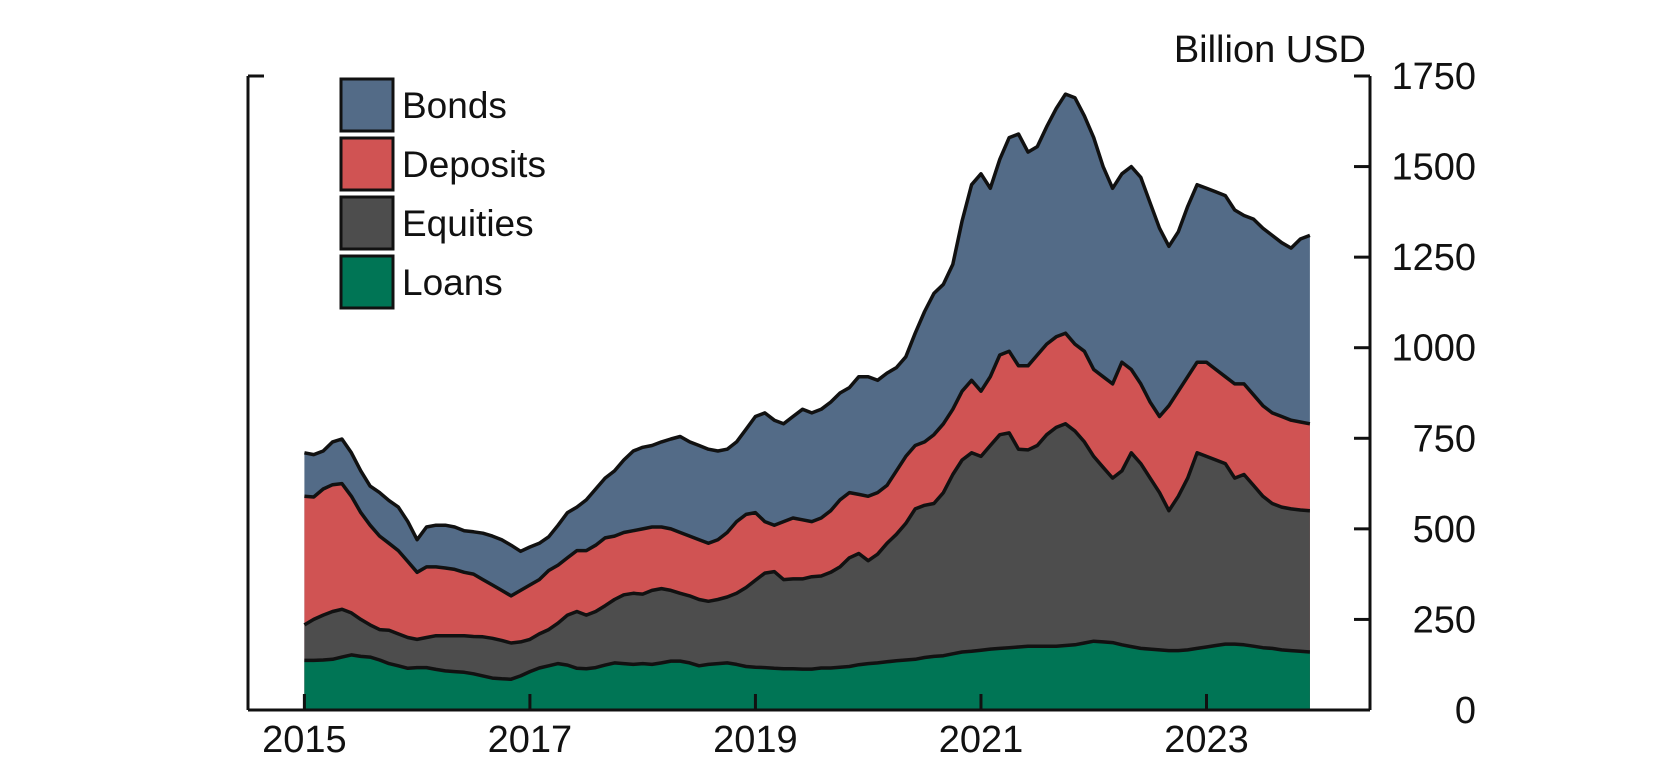 The width and height of the screenshot is (1662, 770). What do you see at coordinates (755, 740) in the screenshot?
I see `x-tick-label: 2019` at bounding box center [755, 740].